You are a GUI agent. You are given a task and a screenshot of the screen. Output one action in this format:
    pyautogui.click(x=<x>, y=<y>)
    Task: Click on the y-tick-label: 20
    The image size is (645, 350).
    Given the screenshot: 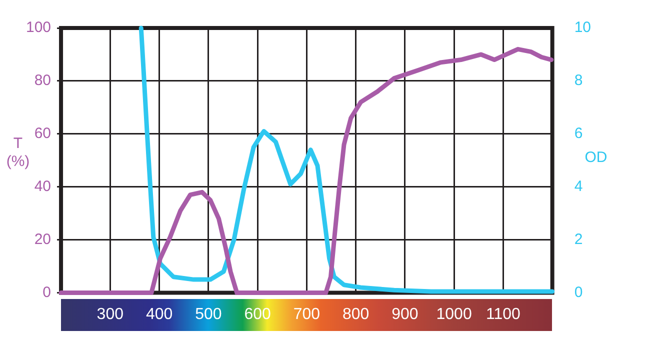 What is the action you would take?
    pyautogui.click(x=43, y=239)
    